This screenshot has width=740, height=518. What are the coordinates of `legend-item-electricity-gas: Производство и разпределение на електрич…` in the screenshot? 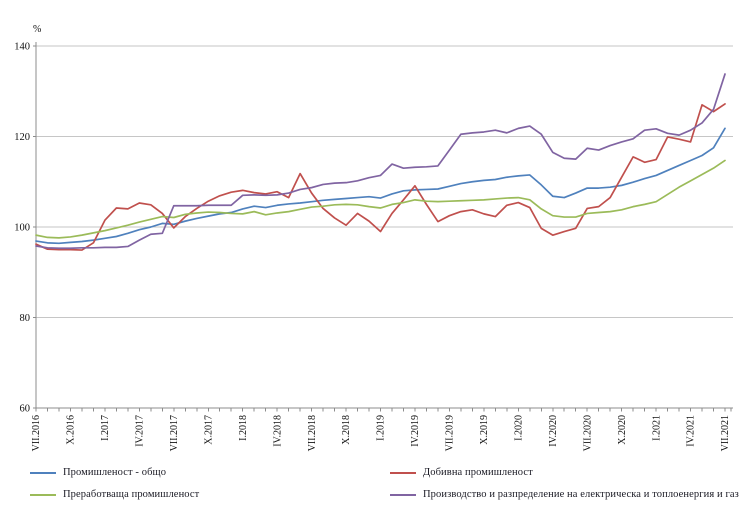 It's located at (564, 494).